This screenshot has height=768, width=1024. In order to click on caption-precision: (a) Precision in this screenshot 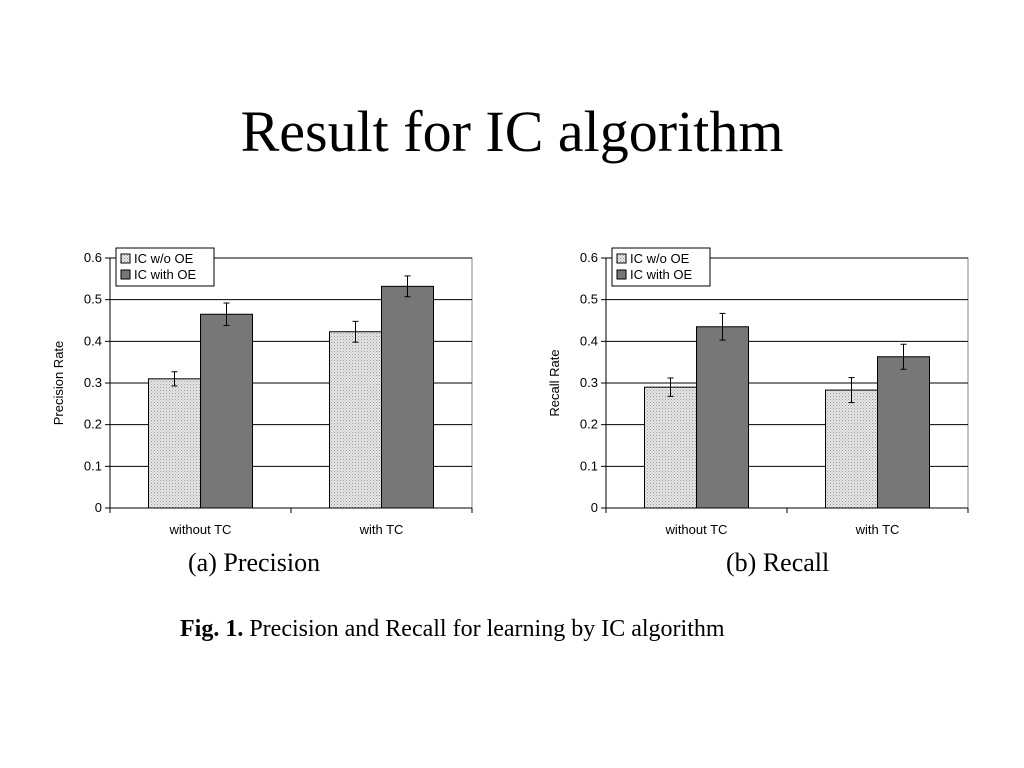, I will do `click(254, 562)`.